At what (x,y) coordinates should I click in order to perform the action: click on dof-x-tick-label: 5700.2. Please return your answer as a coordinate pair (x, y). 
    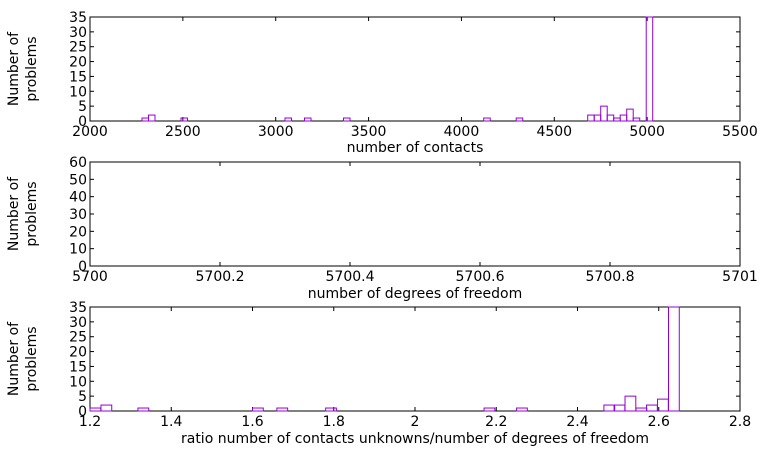
    Looking at the image, I should click on (220, 277).